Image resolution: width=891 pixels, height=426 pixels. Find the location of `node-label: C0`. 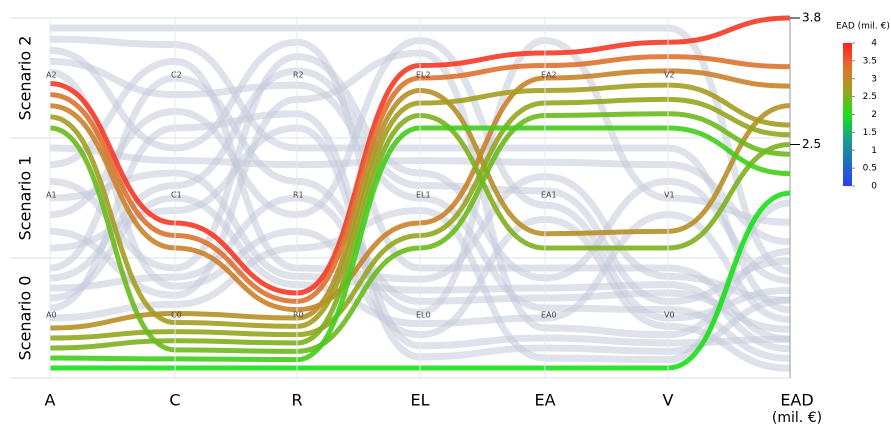

node-label: C0 is located at coordinates (176, 315).